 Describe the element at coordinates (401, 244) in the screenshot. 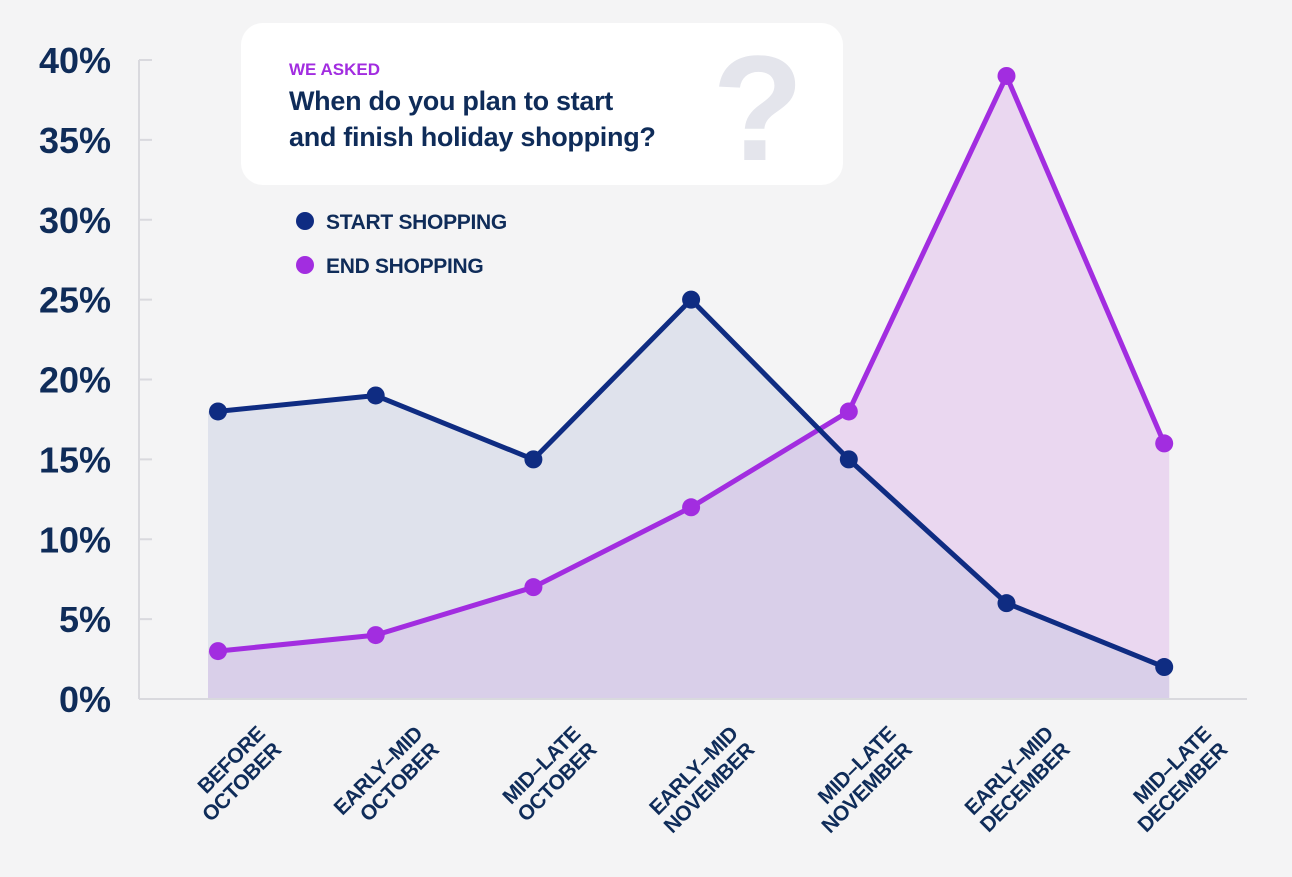

I see `legend: START SHOPPING END SHOPPING` at that location.